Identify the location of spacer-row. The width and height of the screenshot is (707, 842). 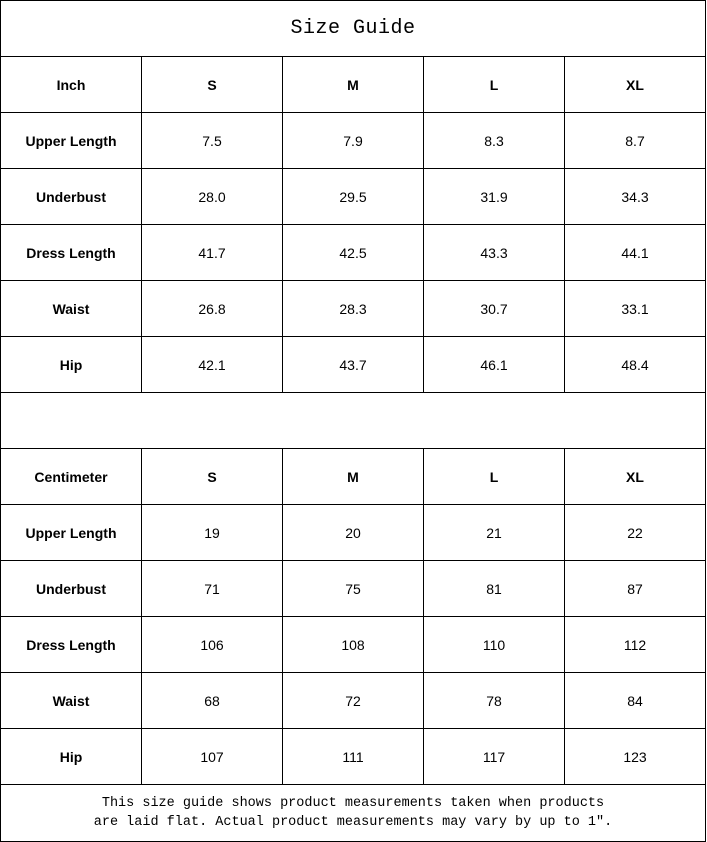
(353, 420).